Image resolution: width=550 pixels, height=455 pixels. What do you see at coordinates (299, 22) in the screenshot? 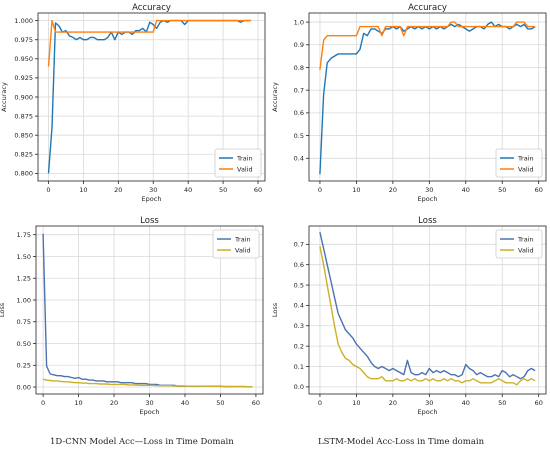
I see `y-tick-label: 1.0` at bounding box center [299, 22].